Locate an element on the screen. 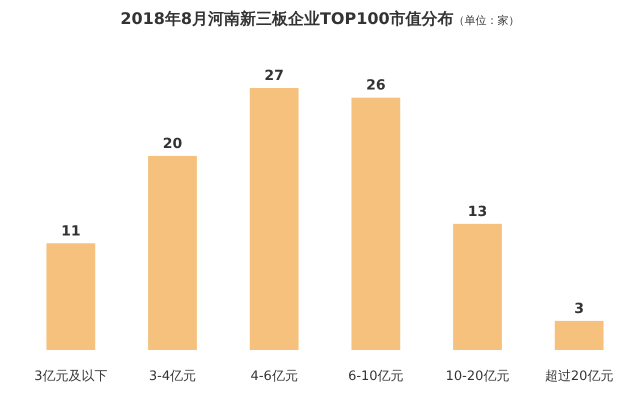 The image size is (640, 399). x-tick-label: 4-6亿元 is located at coordinates (274, 376).